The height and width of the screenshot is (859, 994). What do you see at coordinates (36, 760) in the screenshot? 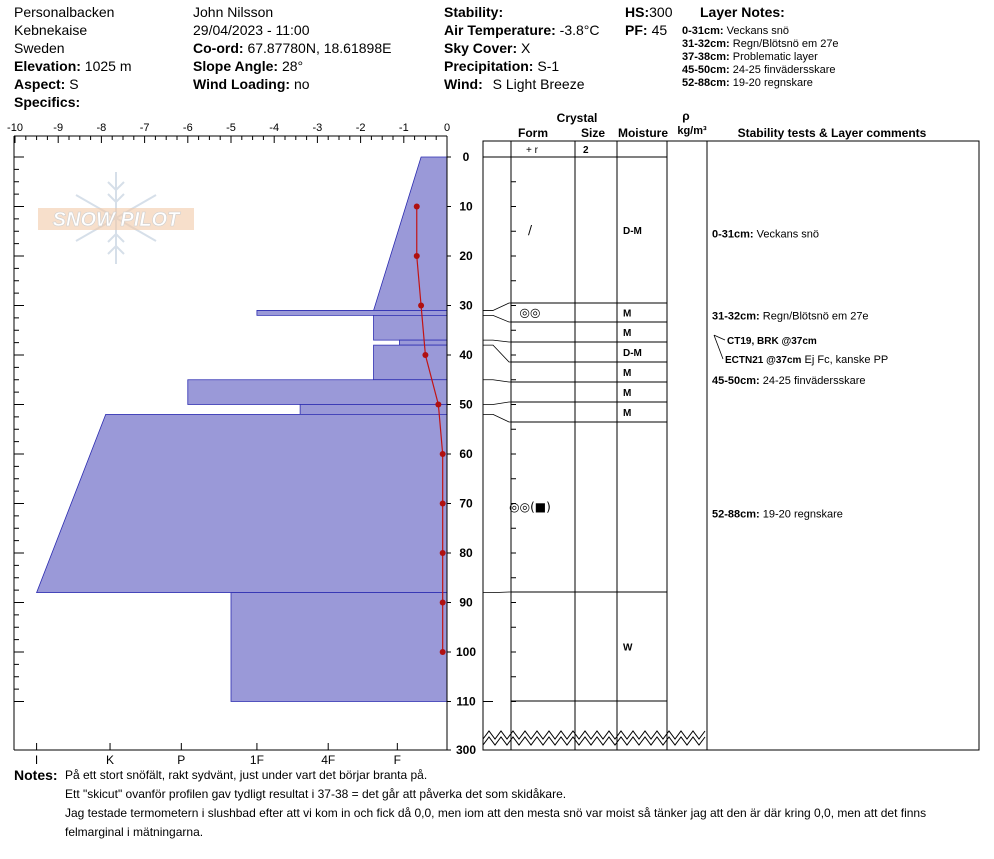
I see `hardness-tick-label: I` at bounding box center [36, 760].